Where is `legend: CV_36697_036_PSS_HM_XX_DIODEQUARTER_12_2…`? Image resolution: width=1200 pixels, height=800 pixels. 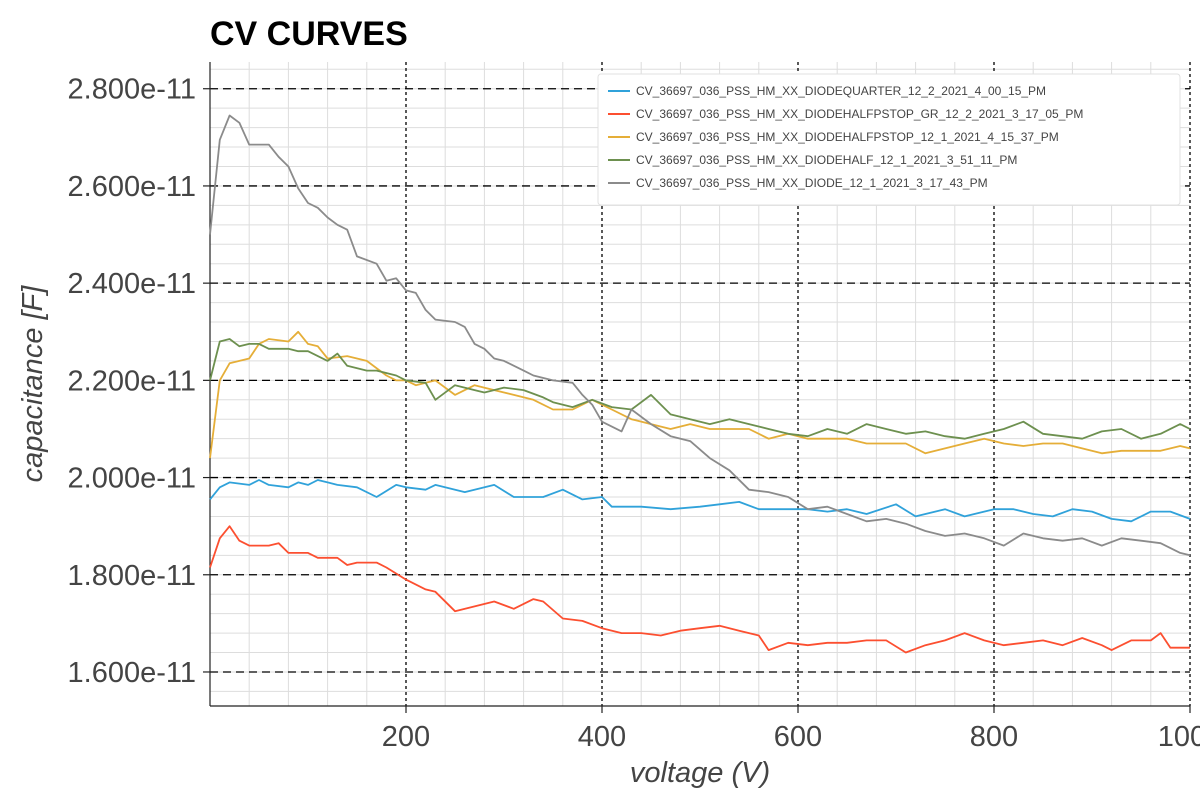 legend: CV_36697_036_PSS_HM_XX_DIODEQUARTER_12_2… is located at coordinates (889, 139).